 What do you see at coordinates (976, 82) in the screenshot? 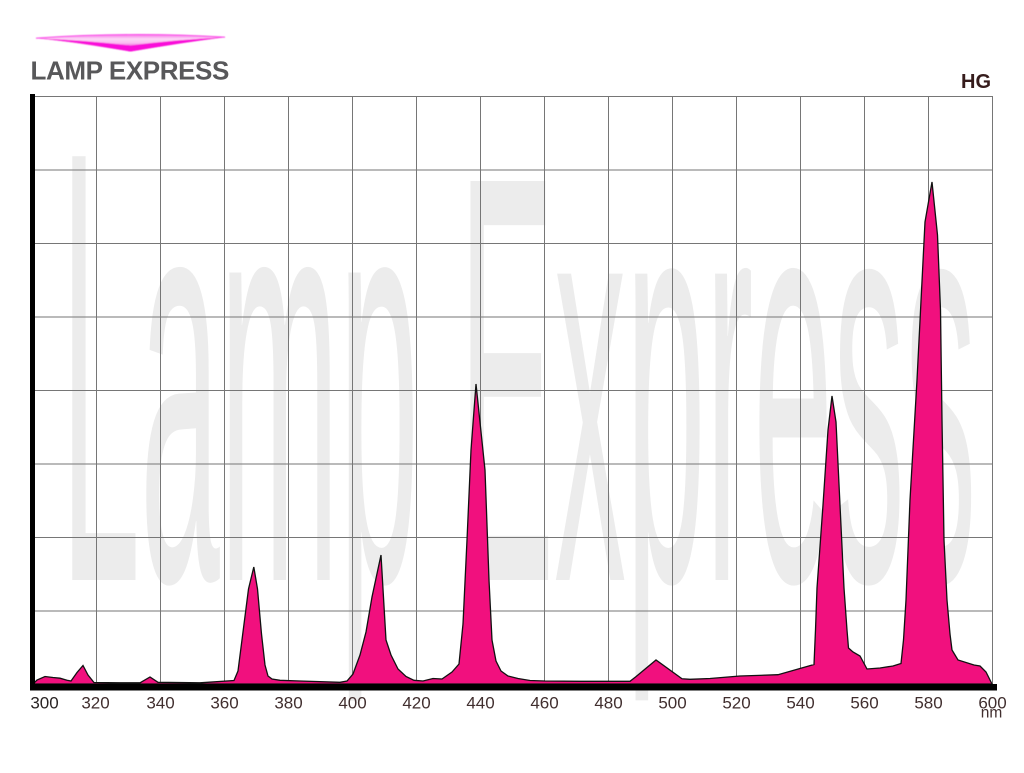
I see `svg-text: HG` at bounding box center [976, 82].